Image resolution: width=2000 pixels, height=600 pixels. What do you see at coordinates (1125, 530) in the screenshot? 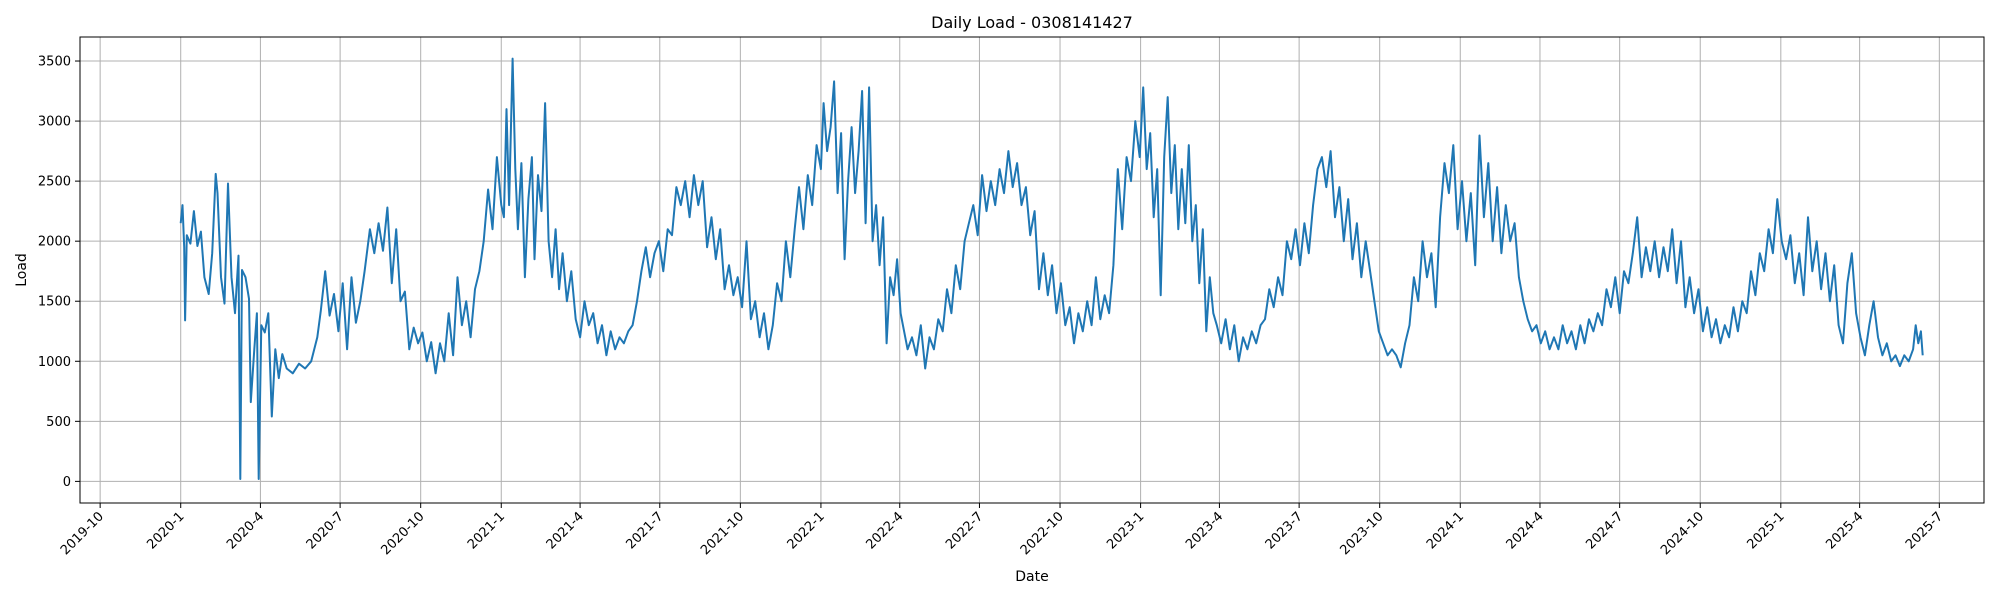
I see `x-tick-label: 2023-1` at bounding box center [1125, 530].